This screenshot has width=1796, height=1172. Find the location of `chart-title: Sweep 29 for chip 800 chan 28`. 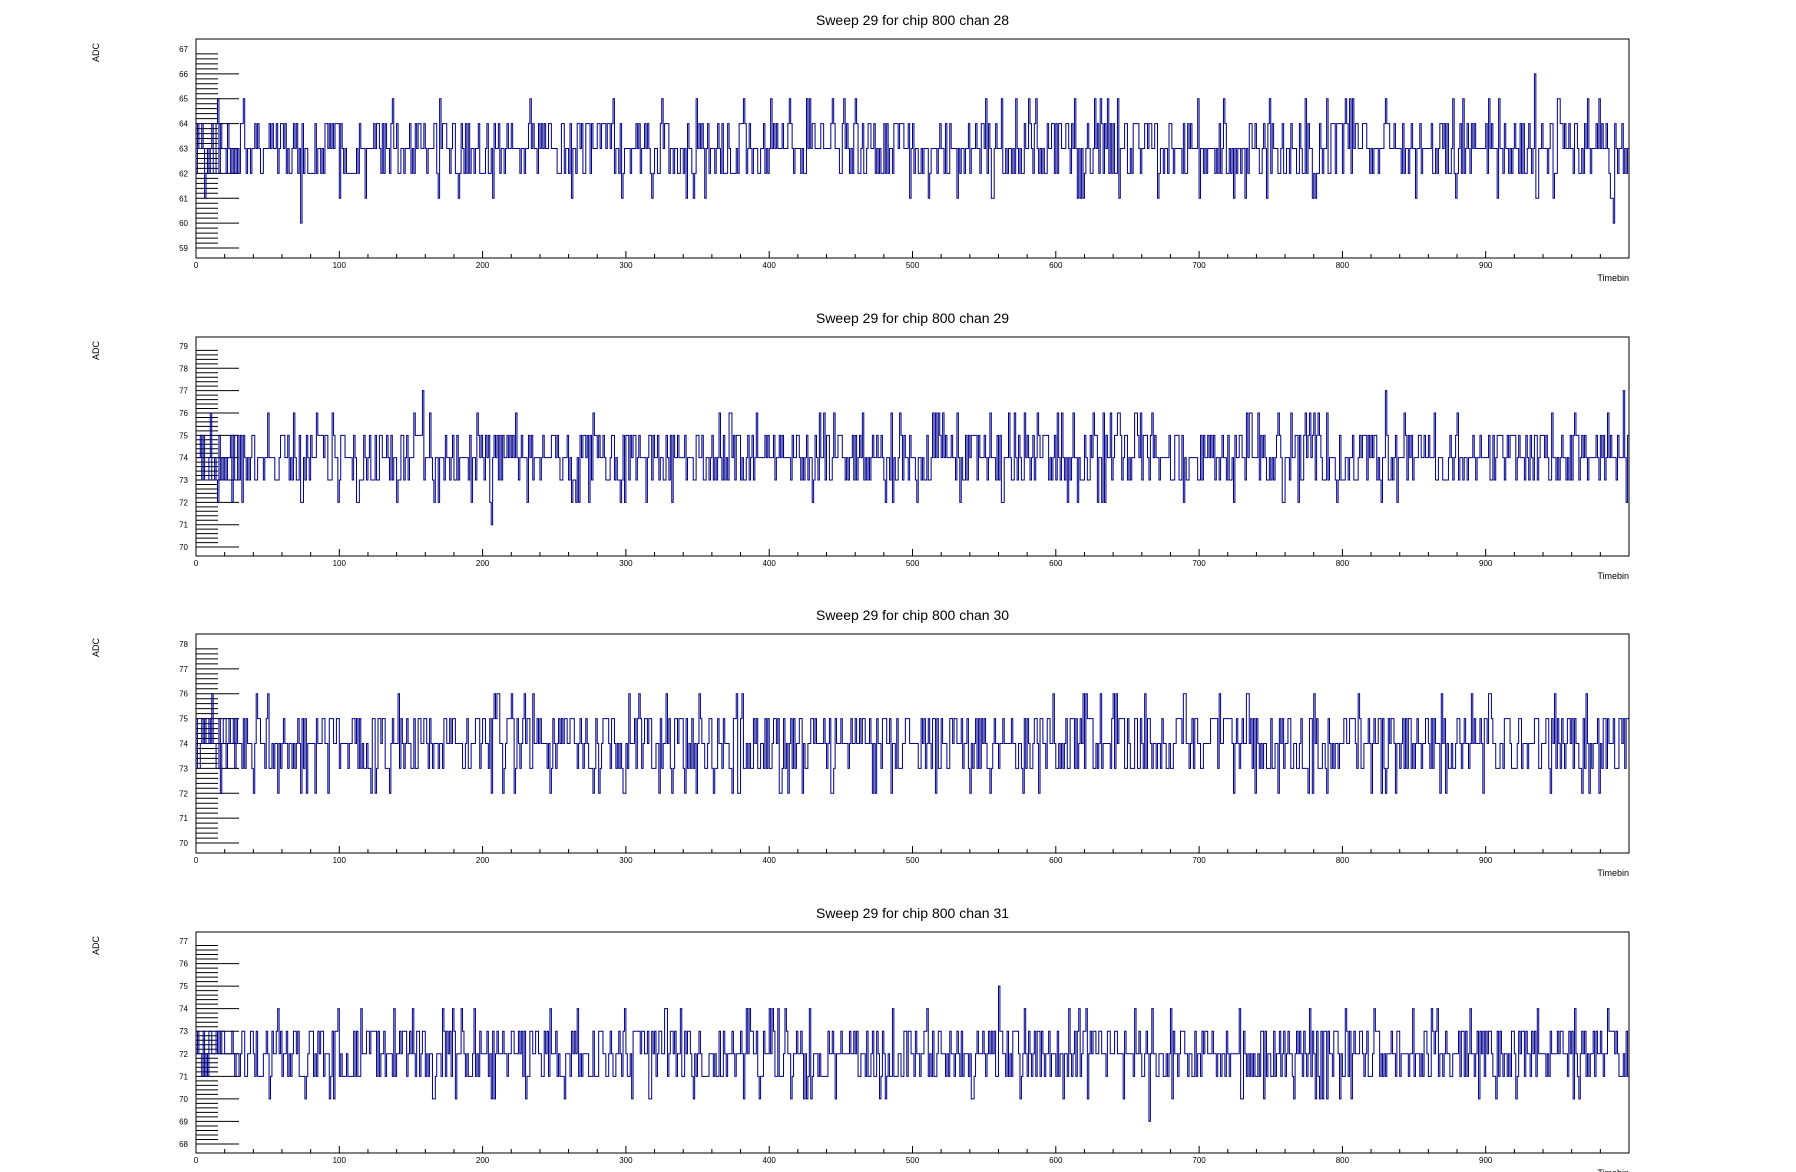

chart-title: Sweep 29 for chip 800 chan 28 is located at coordinates (912, 20).